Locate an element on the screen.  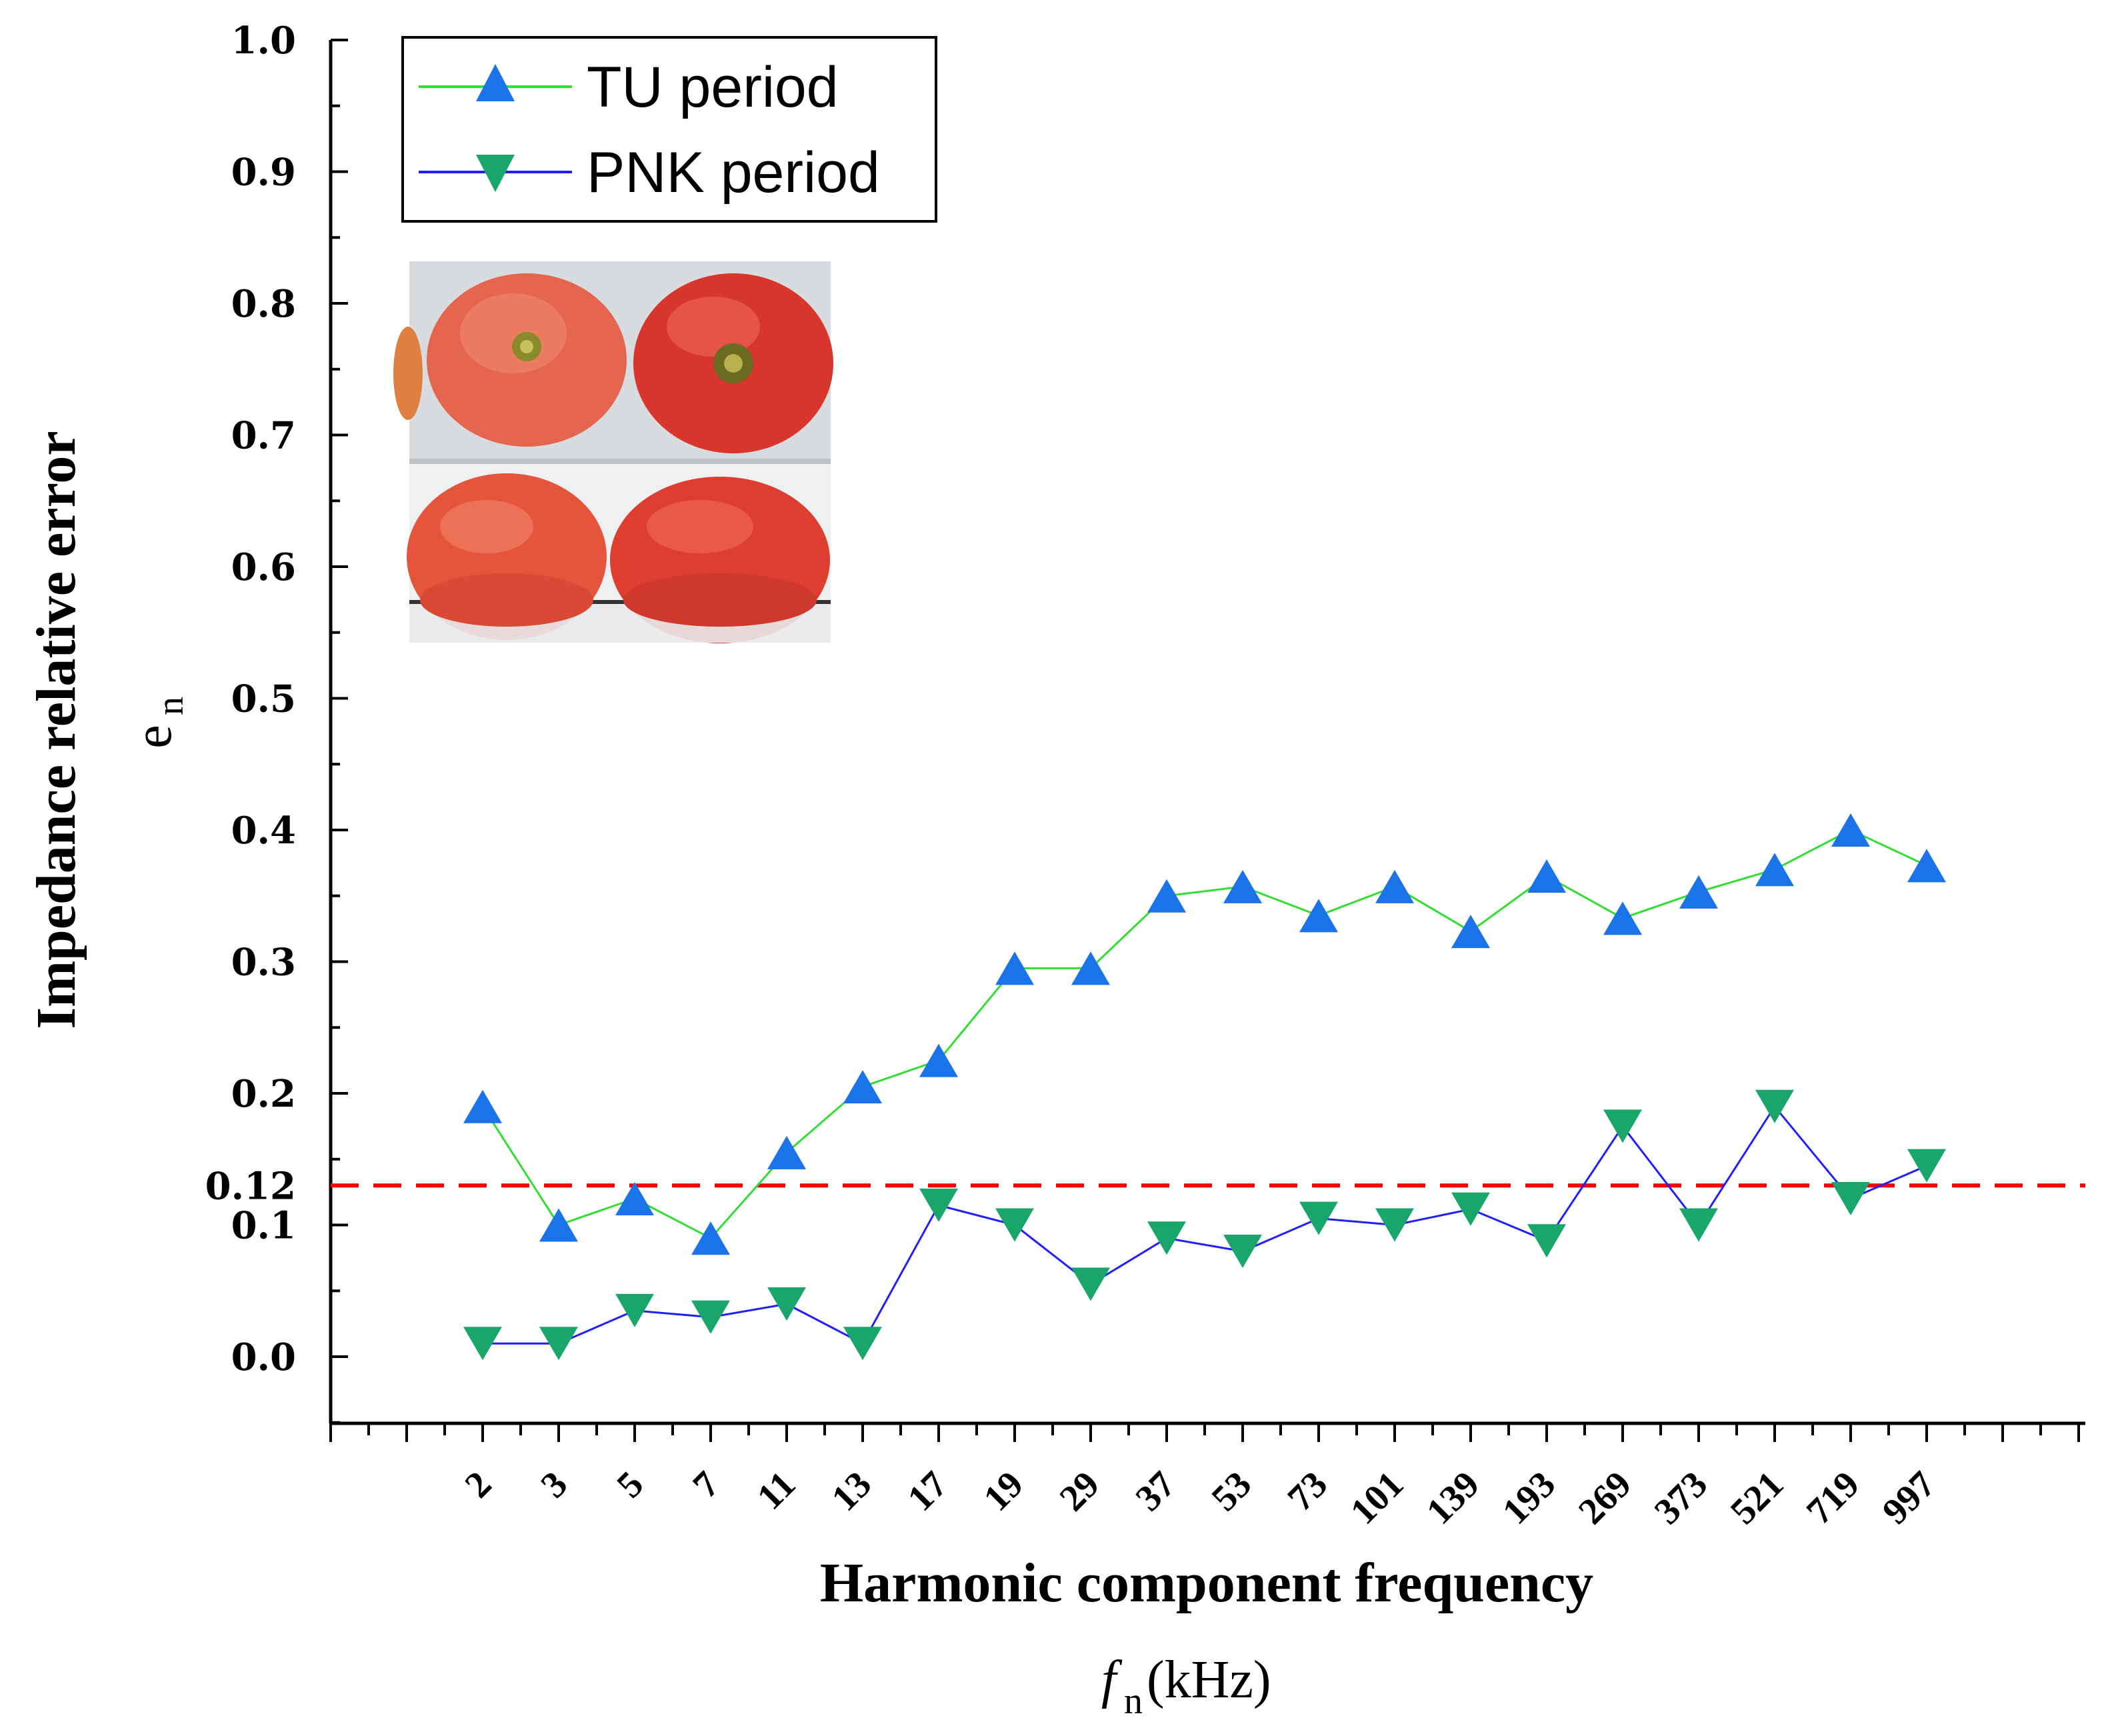
y-tick-label: 0.1 is located at coordinates (263, 1226).